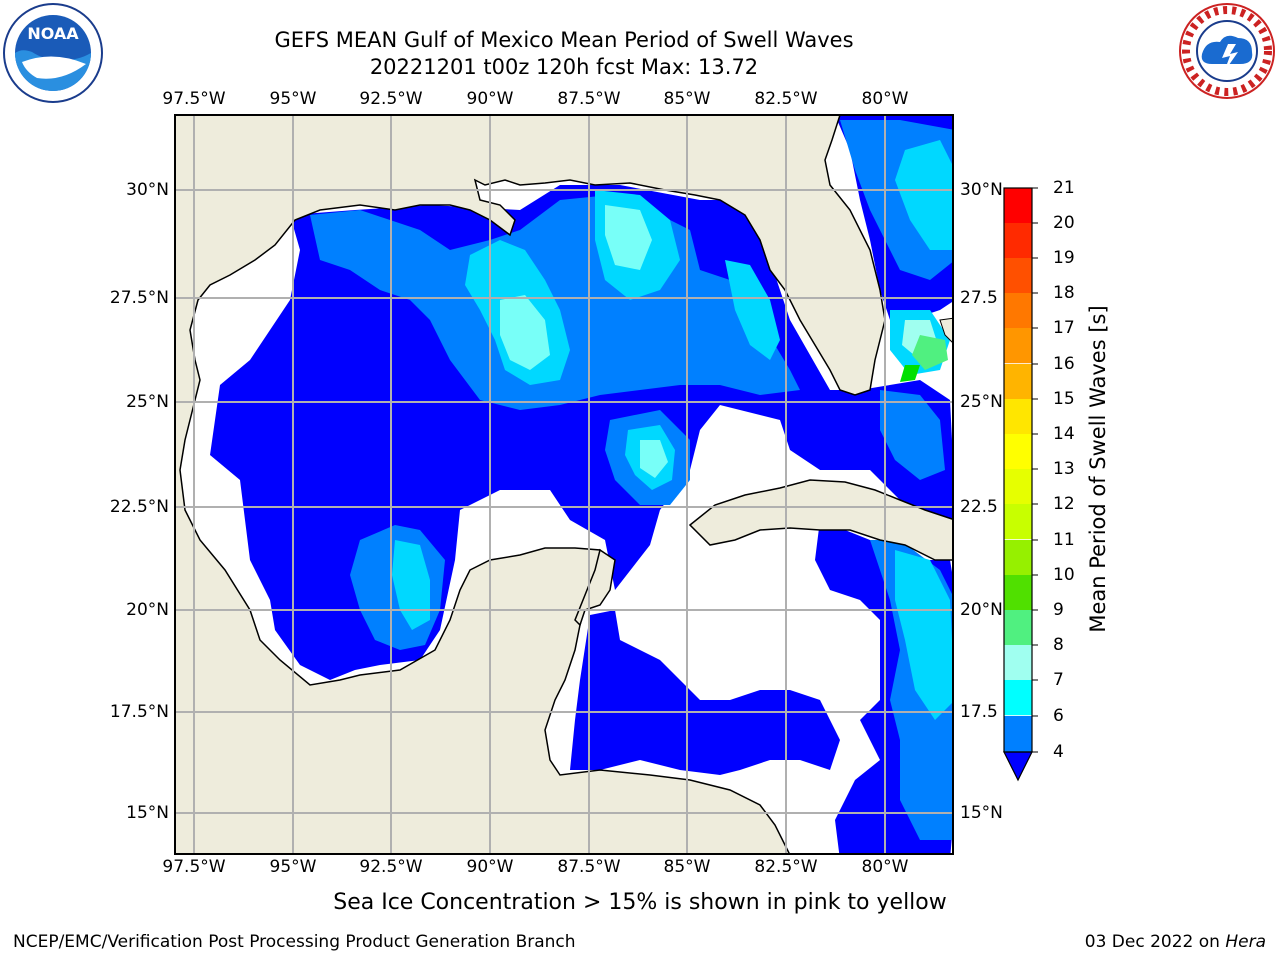 Image resolution: width=1280 pixels, height=960 pixels. What do you see at coordinates (147, 190) in the screenshot?
I see `lat-tick-left: 30°N` at bounding box center [147, 190].